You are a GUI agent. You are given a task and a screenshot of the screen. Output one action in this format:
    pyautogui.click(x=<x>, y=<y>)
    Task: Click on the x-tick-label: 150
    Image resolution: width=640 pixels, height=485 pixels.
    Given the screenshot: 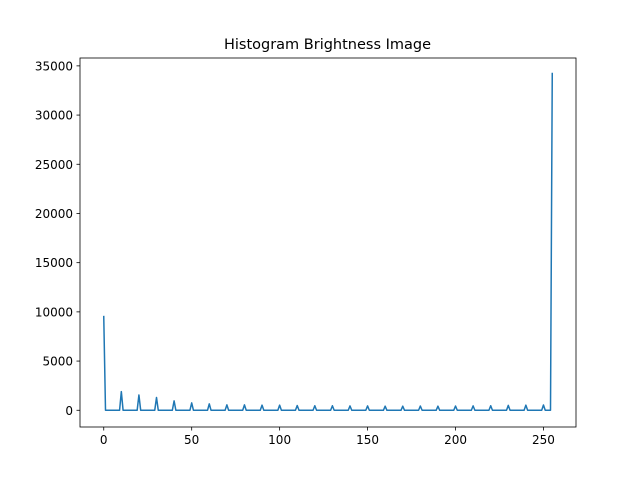 What is the action you would take?
    pyautogui.click(x=367, y=440)
    